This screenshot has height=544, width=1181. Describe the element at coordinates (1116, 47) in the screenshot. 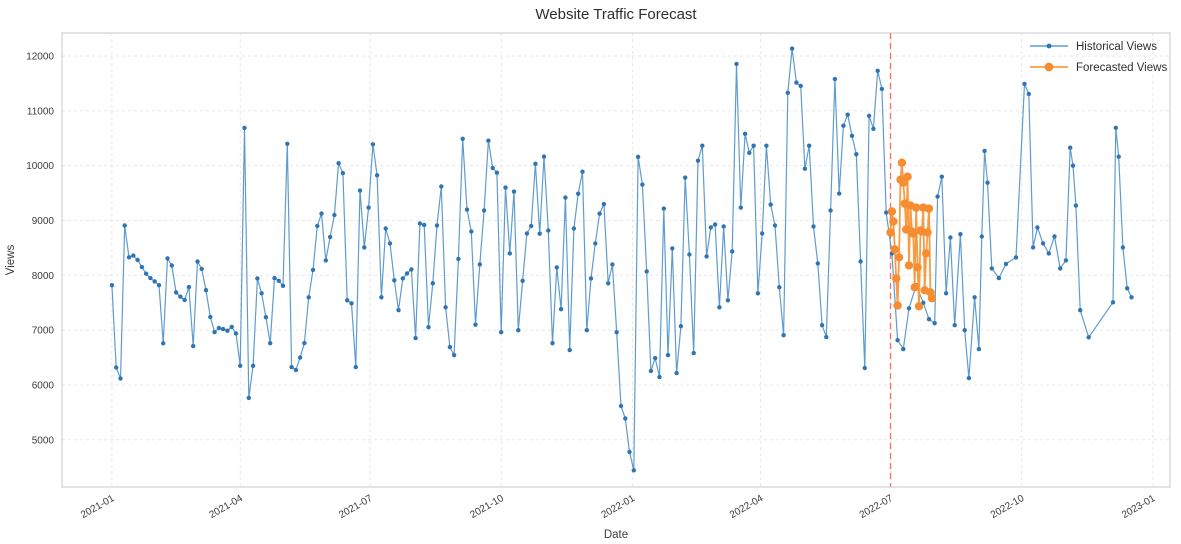

I see `legend-historical-label: Historical Views` at that location.